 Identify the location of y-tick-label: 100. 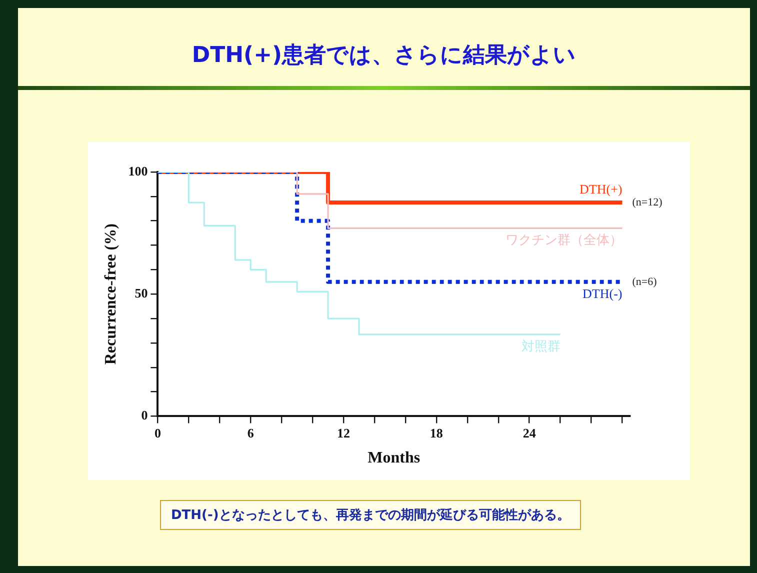
(138, 170).